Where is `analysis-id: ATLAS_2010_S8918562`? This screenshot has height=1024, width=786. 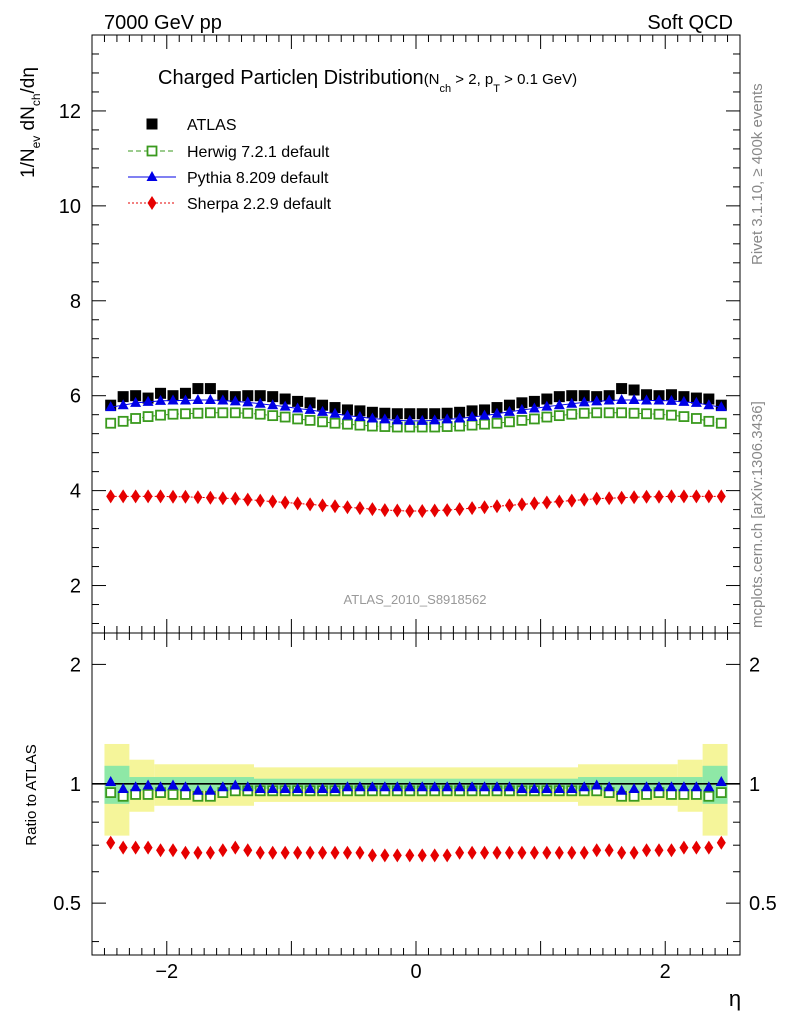
analysis-id: ATLAS_2010_S8918562 is located at coordinates (415, 599).